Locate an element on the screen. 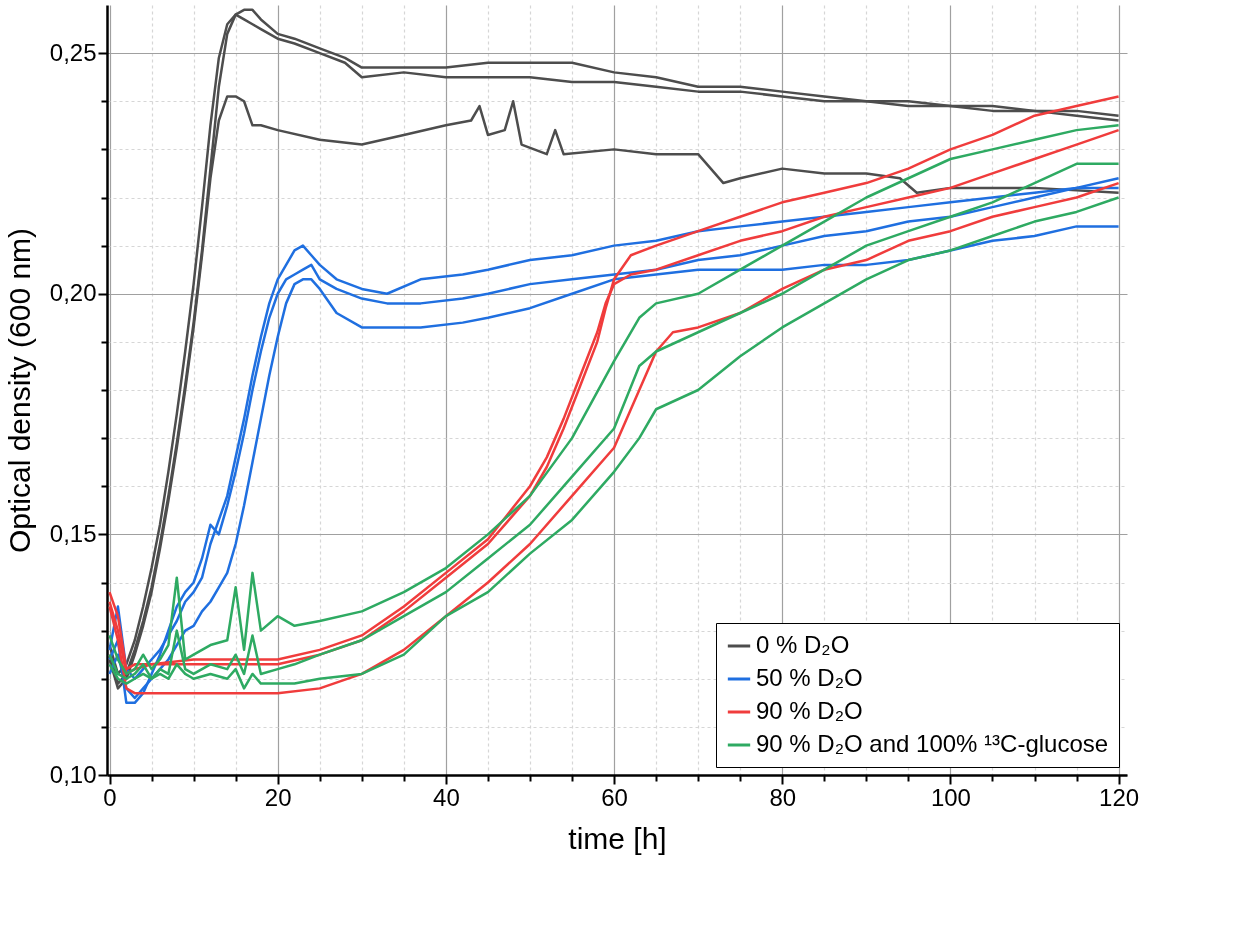 The image size is (1252, 939). x-tick-label: 60 is located at coordinates (614, 797).